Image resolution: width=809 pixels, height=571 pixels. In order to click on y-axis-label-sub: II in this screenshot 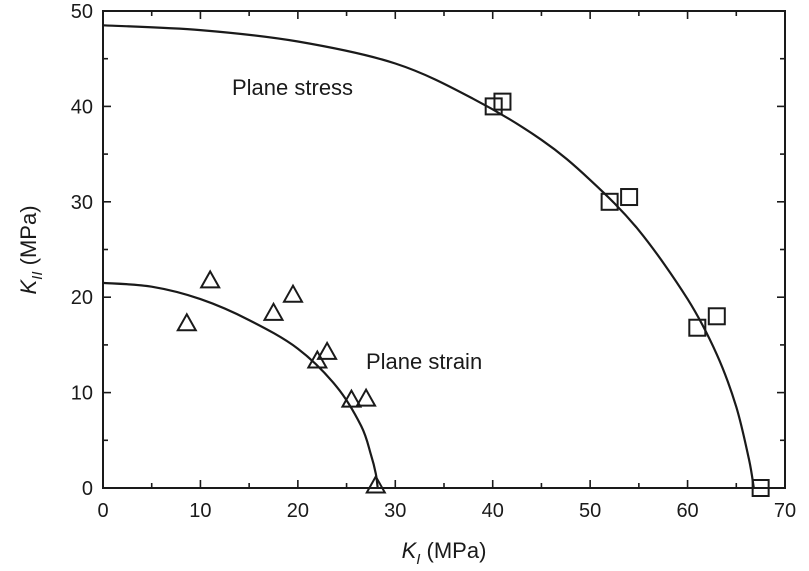, I will do `click(37, 275)`.